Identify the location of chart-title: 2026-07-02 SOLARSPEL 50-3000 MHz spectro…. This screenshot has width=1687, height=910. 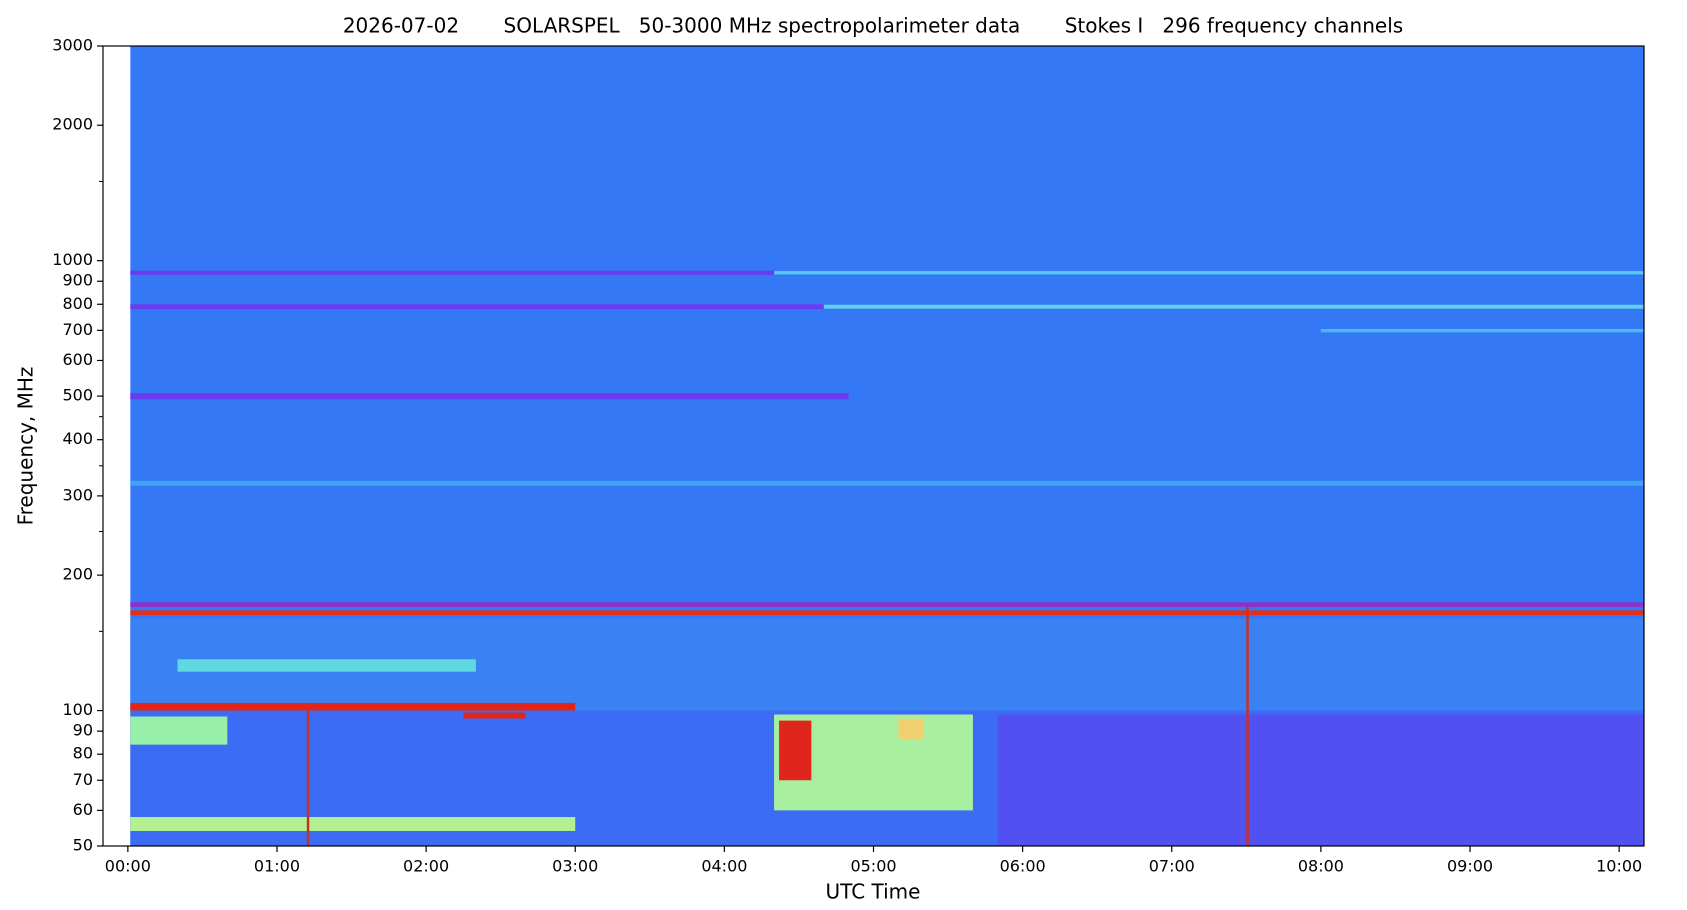
(873, 26).